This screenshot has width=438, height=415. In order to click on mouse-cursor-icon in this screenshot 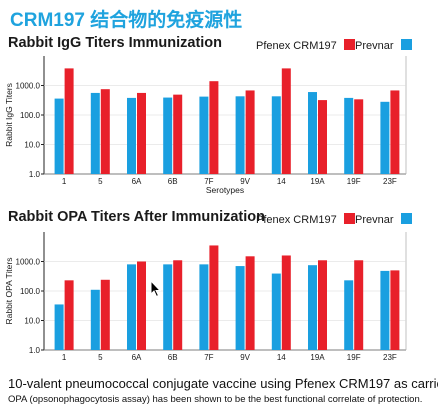, I will do `click(156, 289)`.